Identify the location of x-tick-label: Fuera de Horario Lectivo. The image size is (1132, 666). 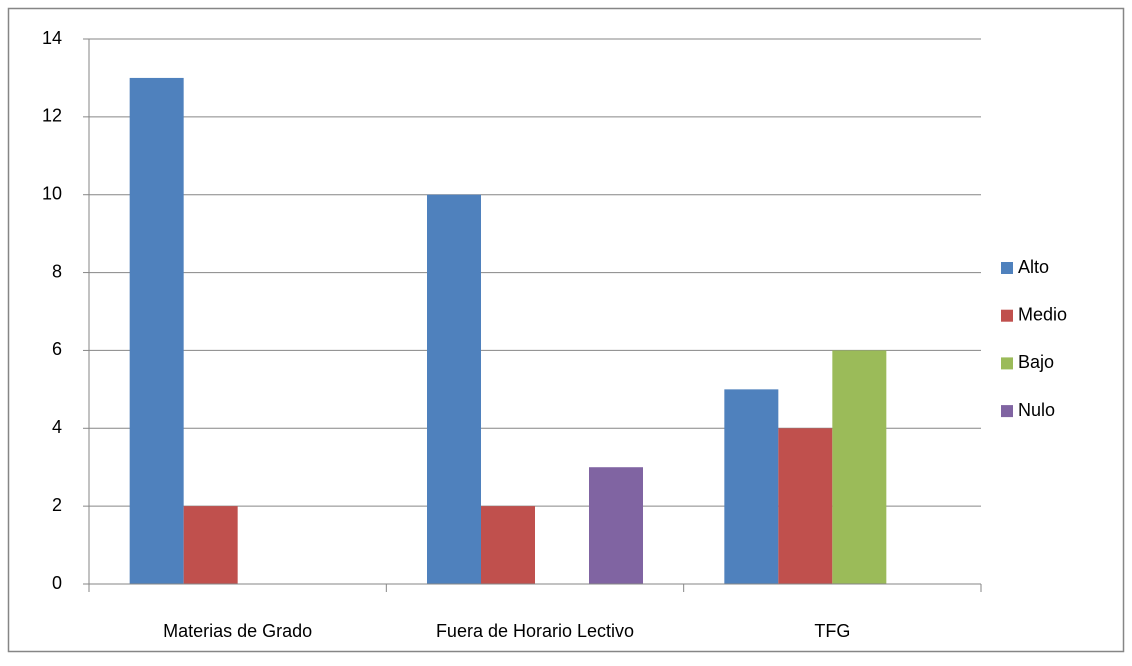
(535, 631).